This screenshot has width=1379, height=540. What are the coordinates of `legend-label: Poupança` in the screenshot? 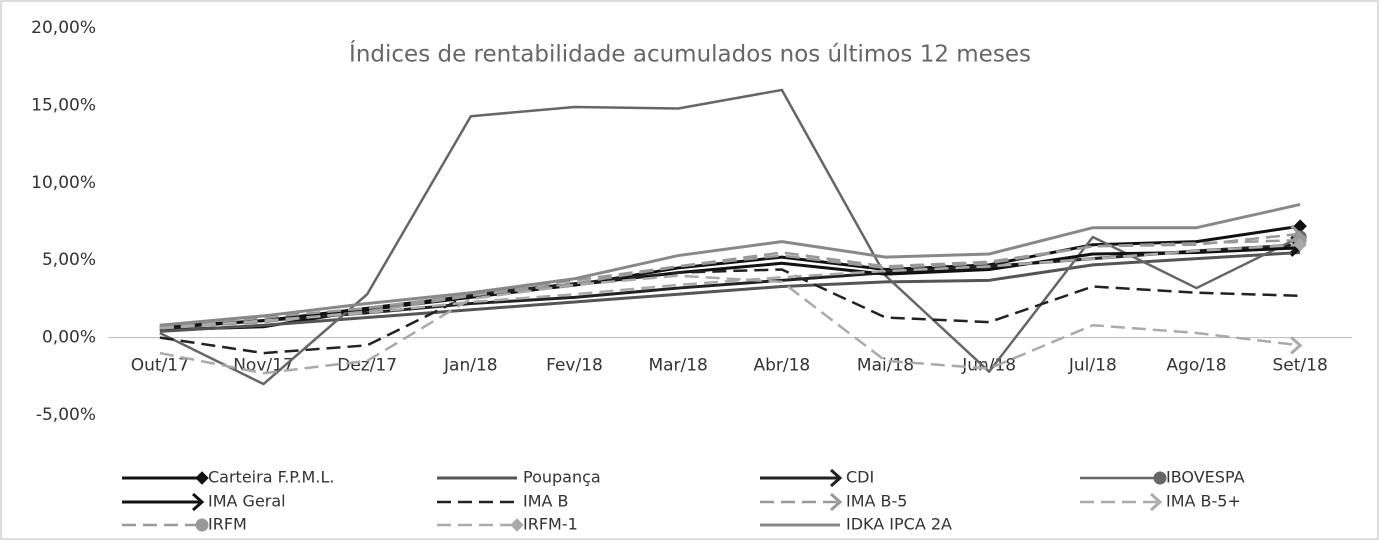 It's located at (562, 477).